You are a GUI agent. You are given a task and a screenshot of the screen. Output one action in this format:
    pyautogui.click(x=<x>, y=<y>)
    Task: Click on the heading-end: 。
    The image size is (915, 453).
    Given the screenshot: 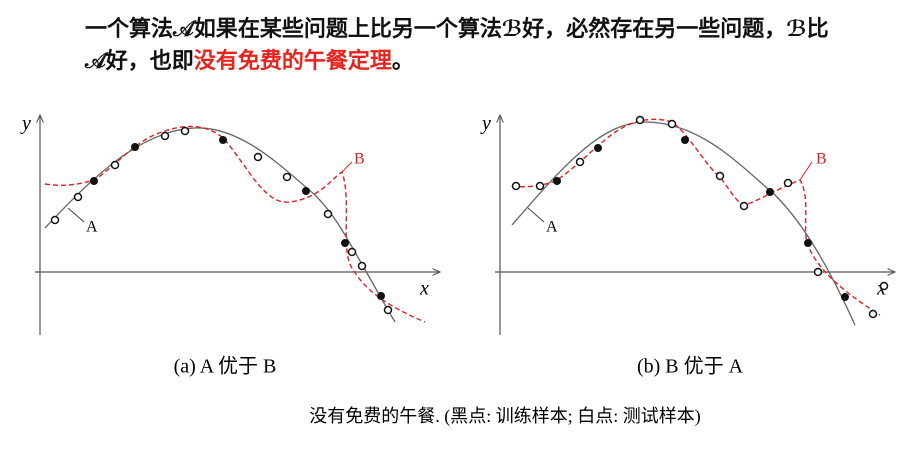 What is the action you would take?
    pyautogui.click(x=402, y=61)
    